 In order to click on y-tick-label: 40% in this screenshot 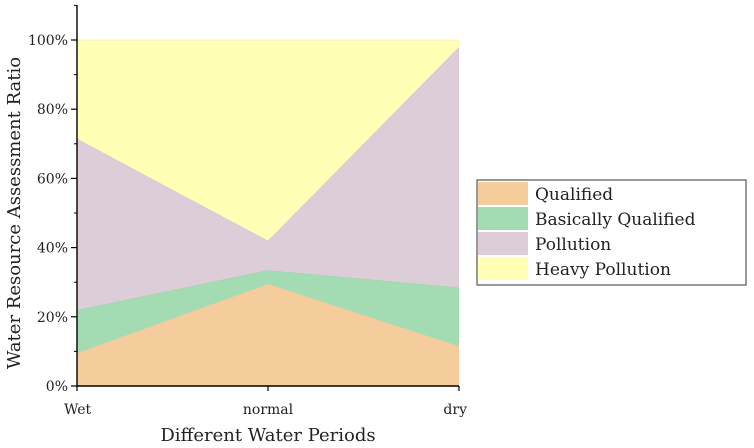, I will do `click(52, 249)`.